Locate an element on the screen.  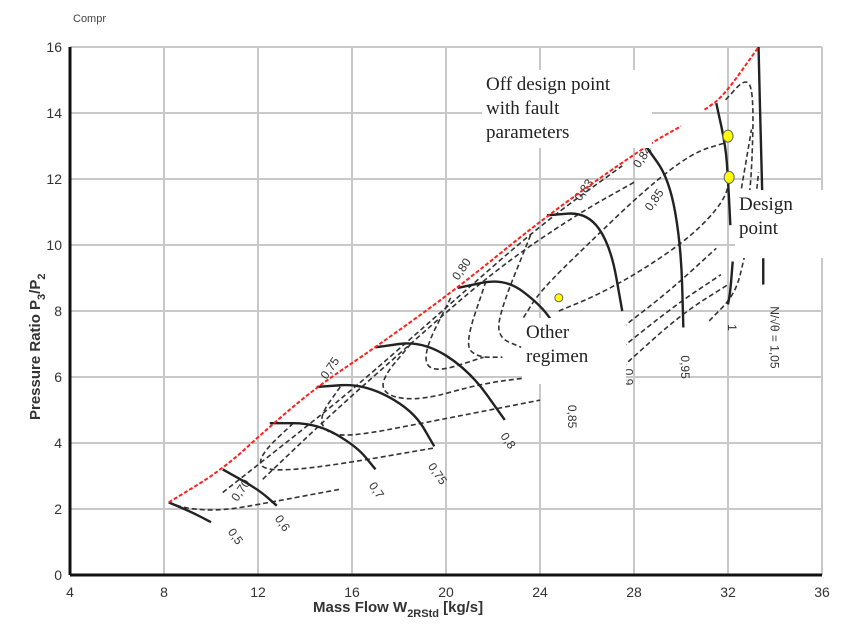
annotation-off_design-line: with fault is located at coordinates (523, 108).